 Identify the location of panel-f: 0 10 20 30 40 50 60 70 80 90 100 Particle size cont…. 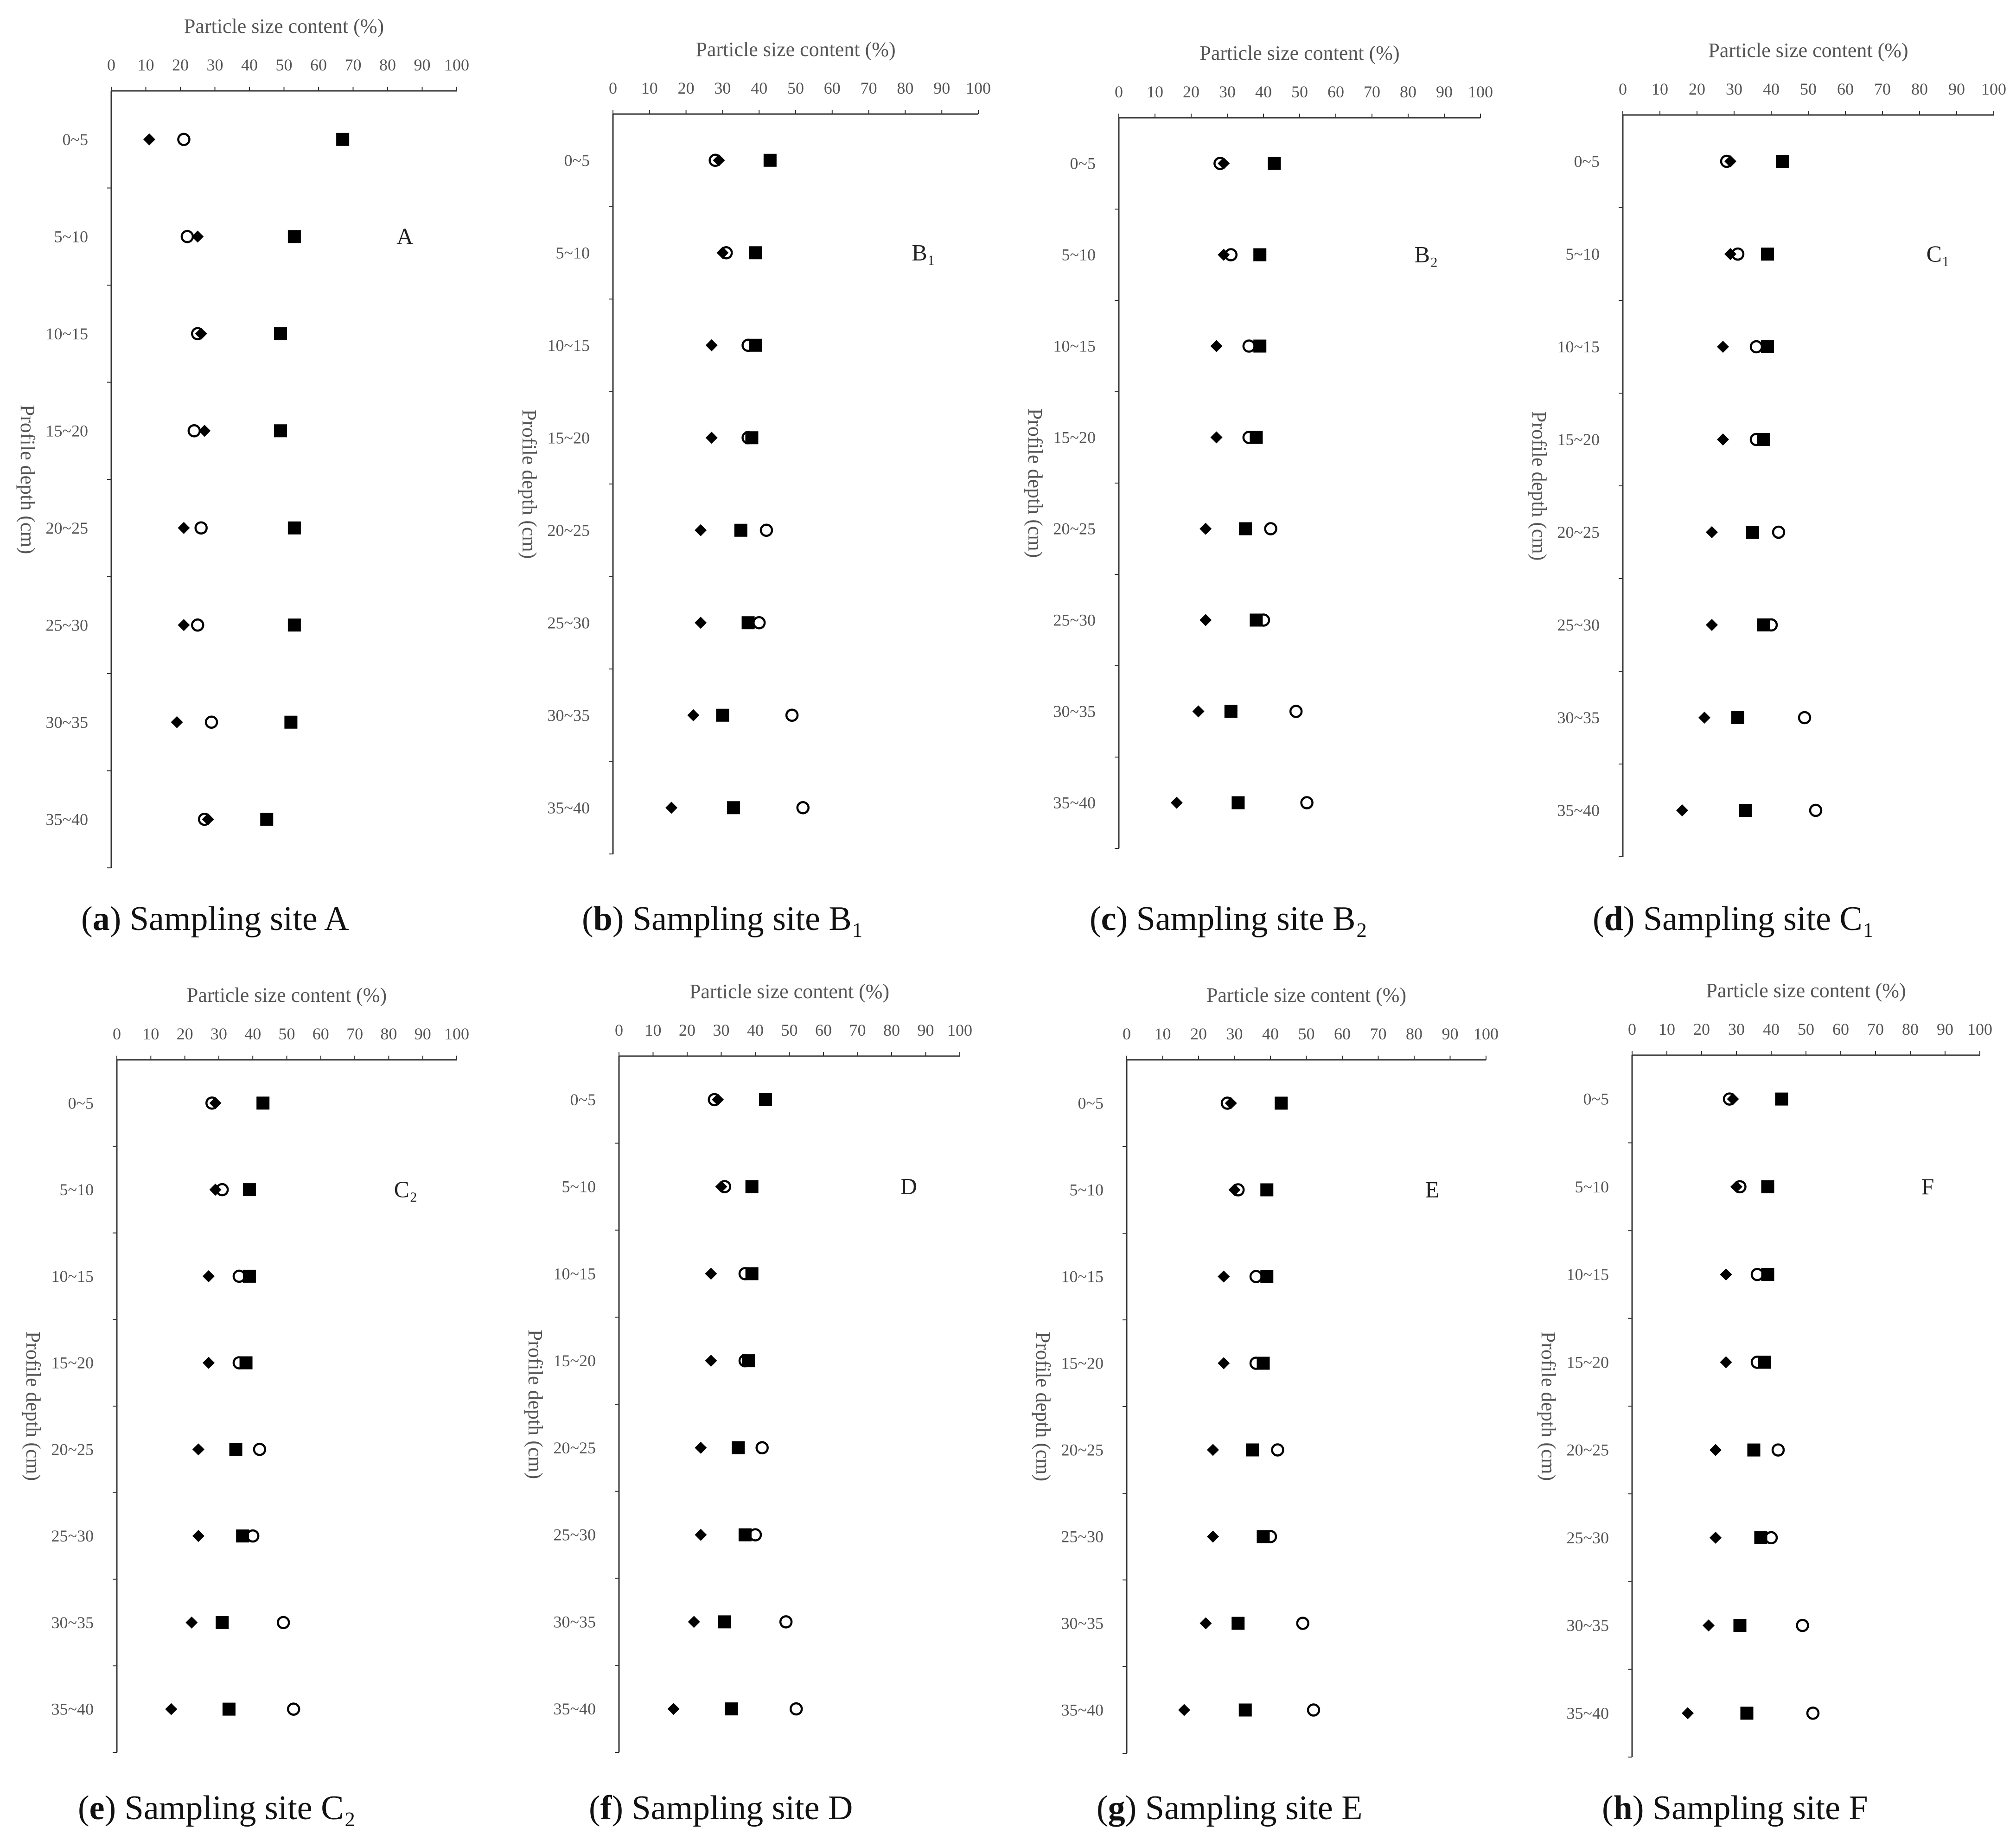
(748, 1366).